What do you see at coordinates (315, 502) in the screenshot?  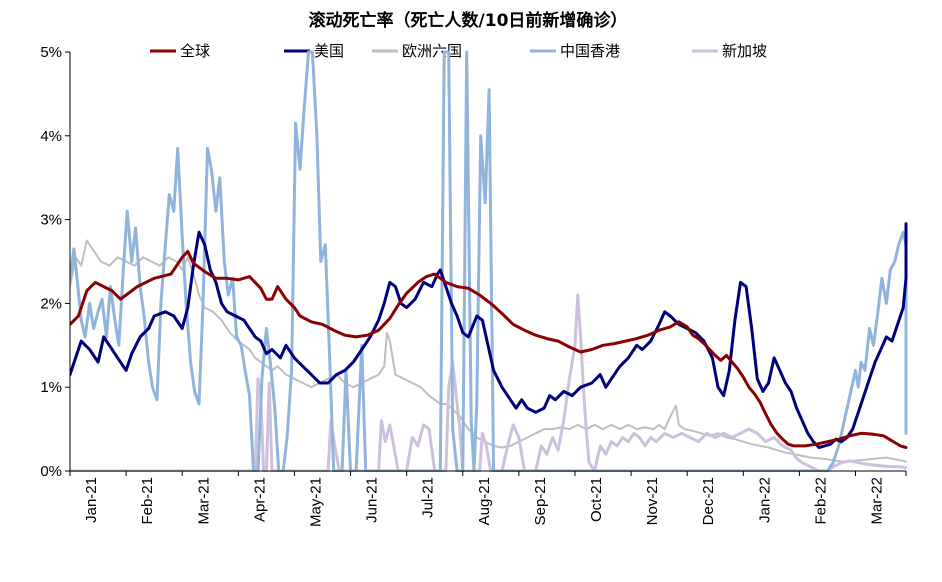 I see `x-tick-label: May-21` at bounding box center [315, 502].